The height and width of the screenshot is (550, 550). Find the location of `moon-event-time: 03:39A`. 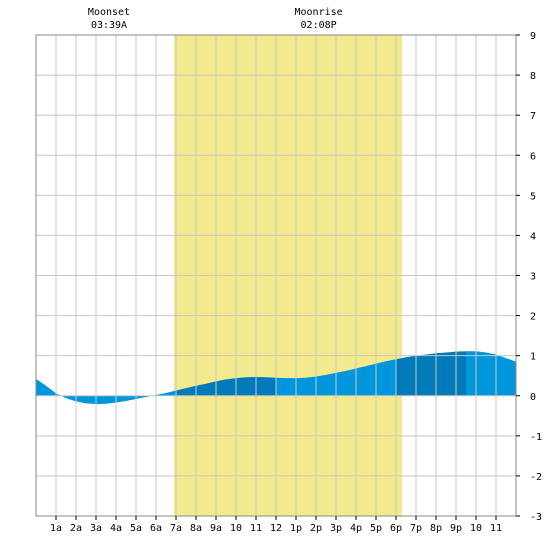

moon-event-time: 03:39A is located at coordinates (109, 25).